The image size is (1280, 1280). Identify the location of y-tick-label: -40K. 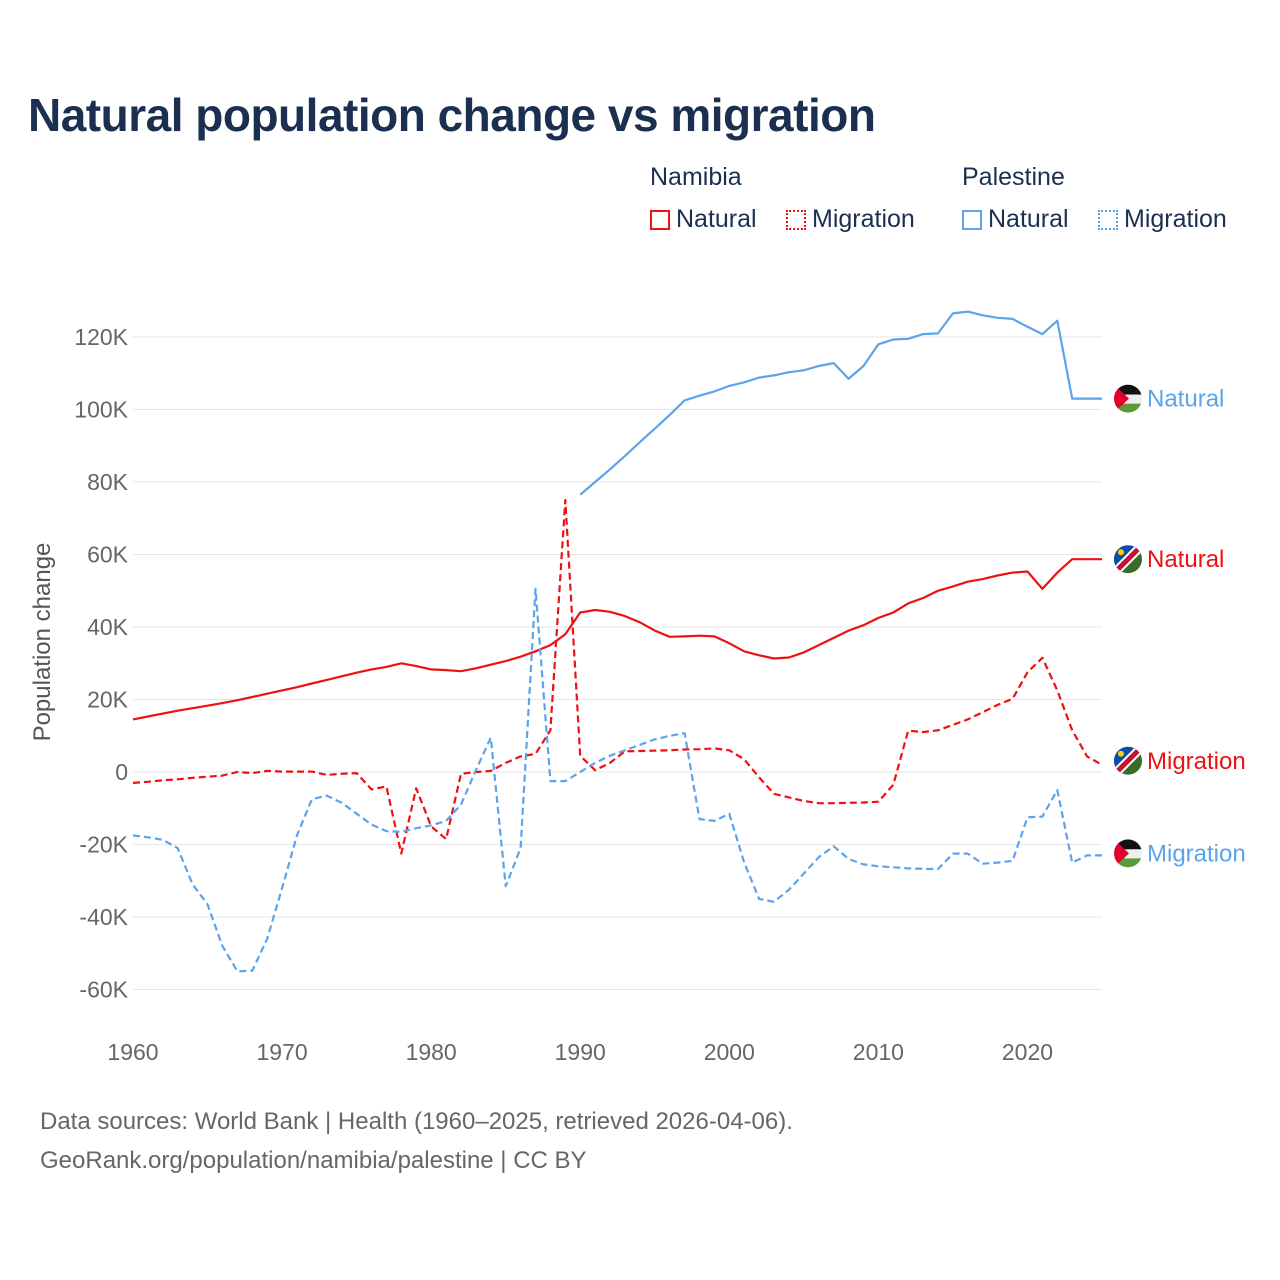
(103, 917).